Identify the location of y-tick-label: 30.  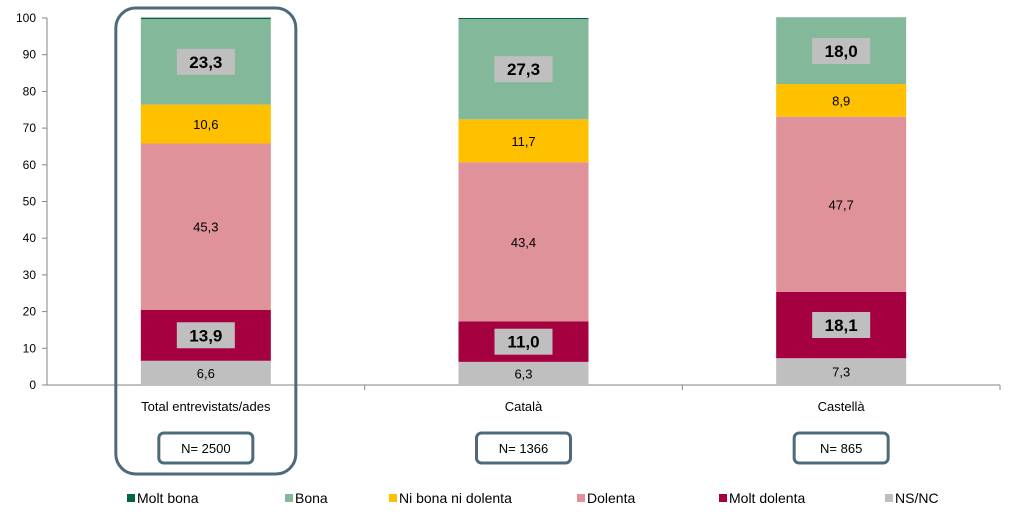
(30, 275).